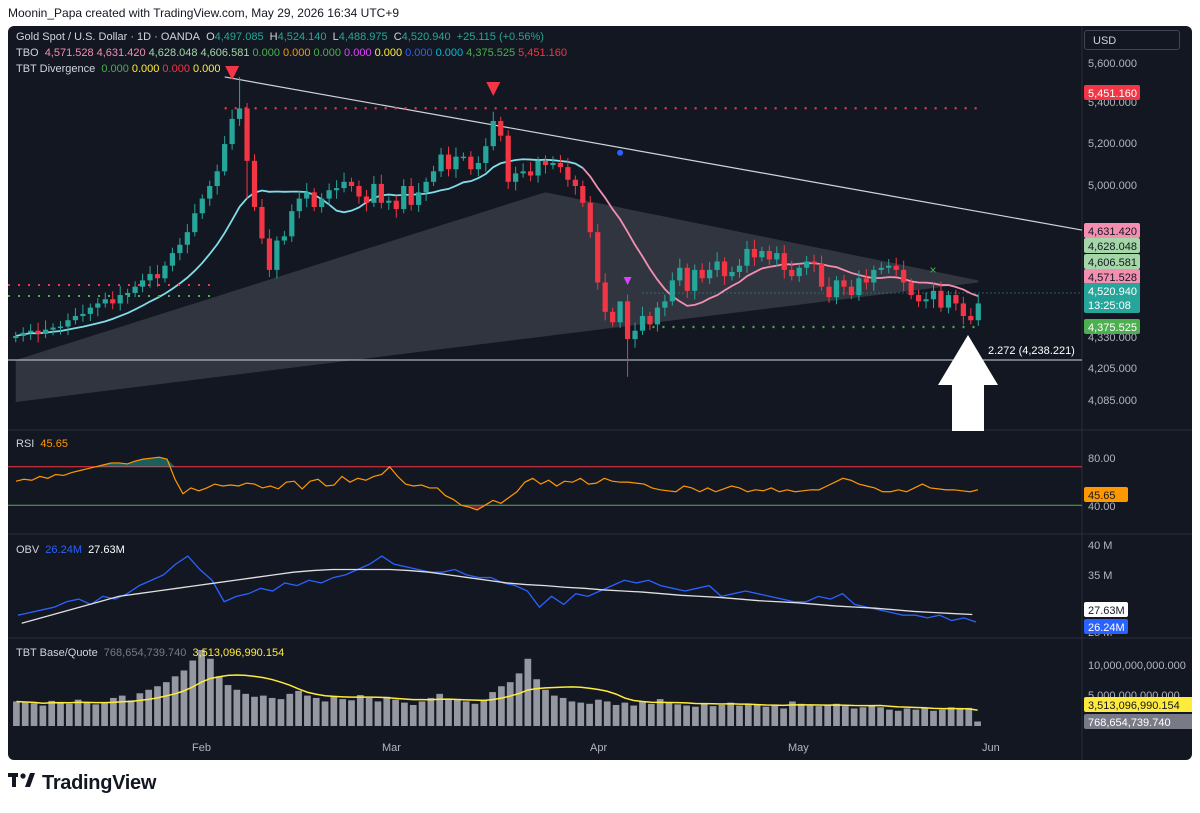 The image size is (1200, 813). I want to click on price-tick-label: 4,205.000, so click(1112, 369).